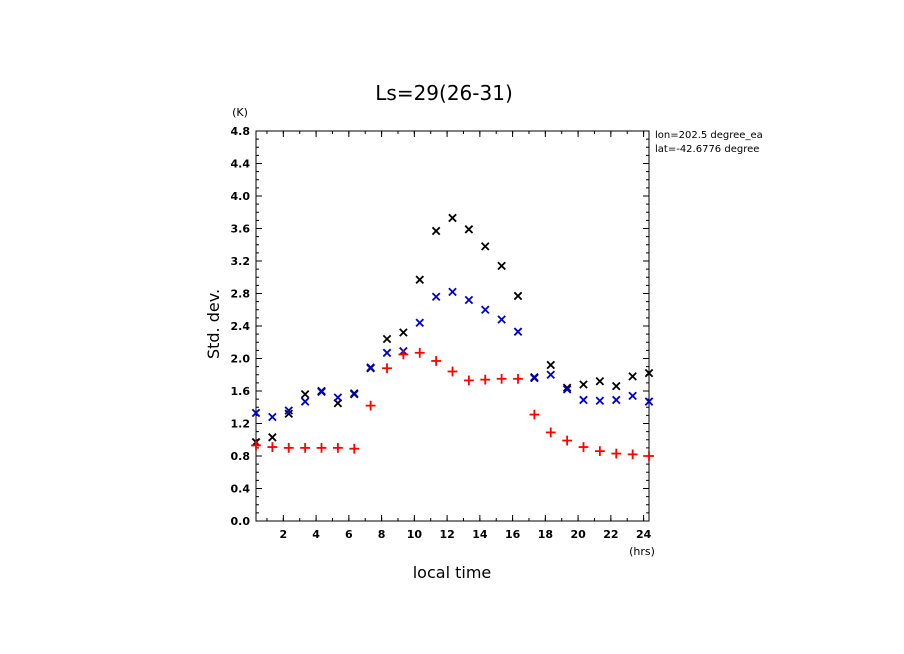 The width and height of the screenshot is (904, 654). Describe the element at coordinates (578, 534) in the screenshot. I see `x-tick-label: 20` at that location.